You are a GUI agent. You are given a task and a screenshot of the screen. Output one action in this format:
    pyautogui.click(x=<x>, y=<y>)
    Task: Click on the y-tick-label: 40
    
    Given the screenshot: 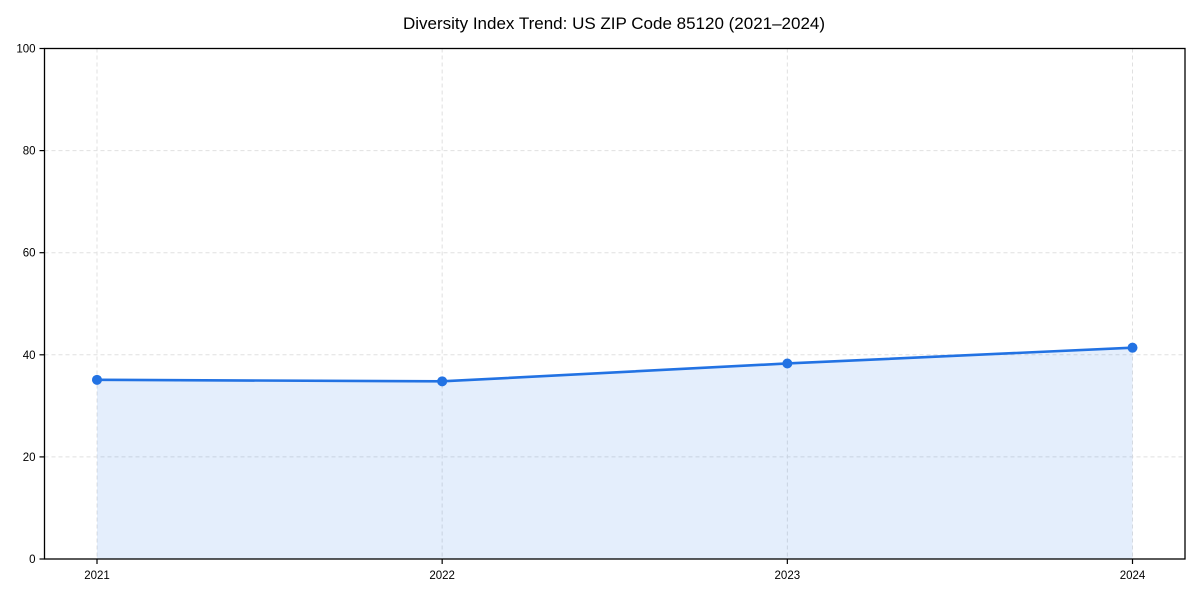 What is the action you would take?
    pyautogui.click(x=29, y=356)
    